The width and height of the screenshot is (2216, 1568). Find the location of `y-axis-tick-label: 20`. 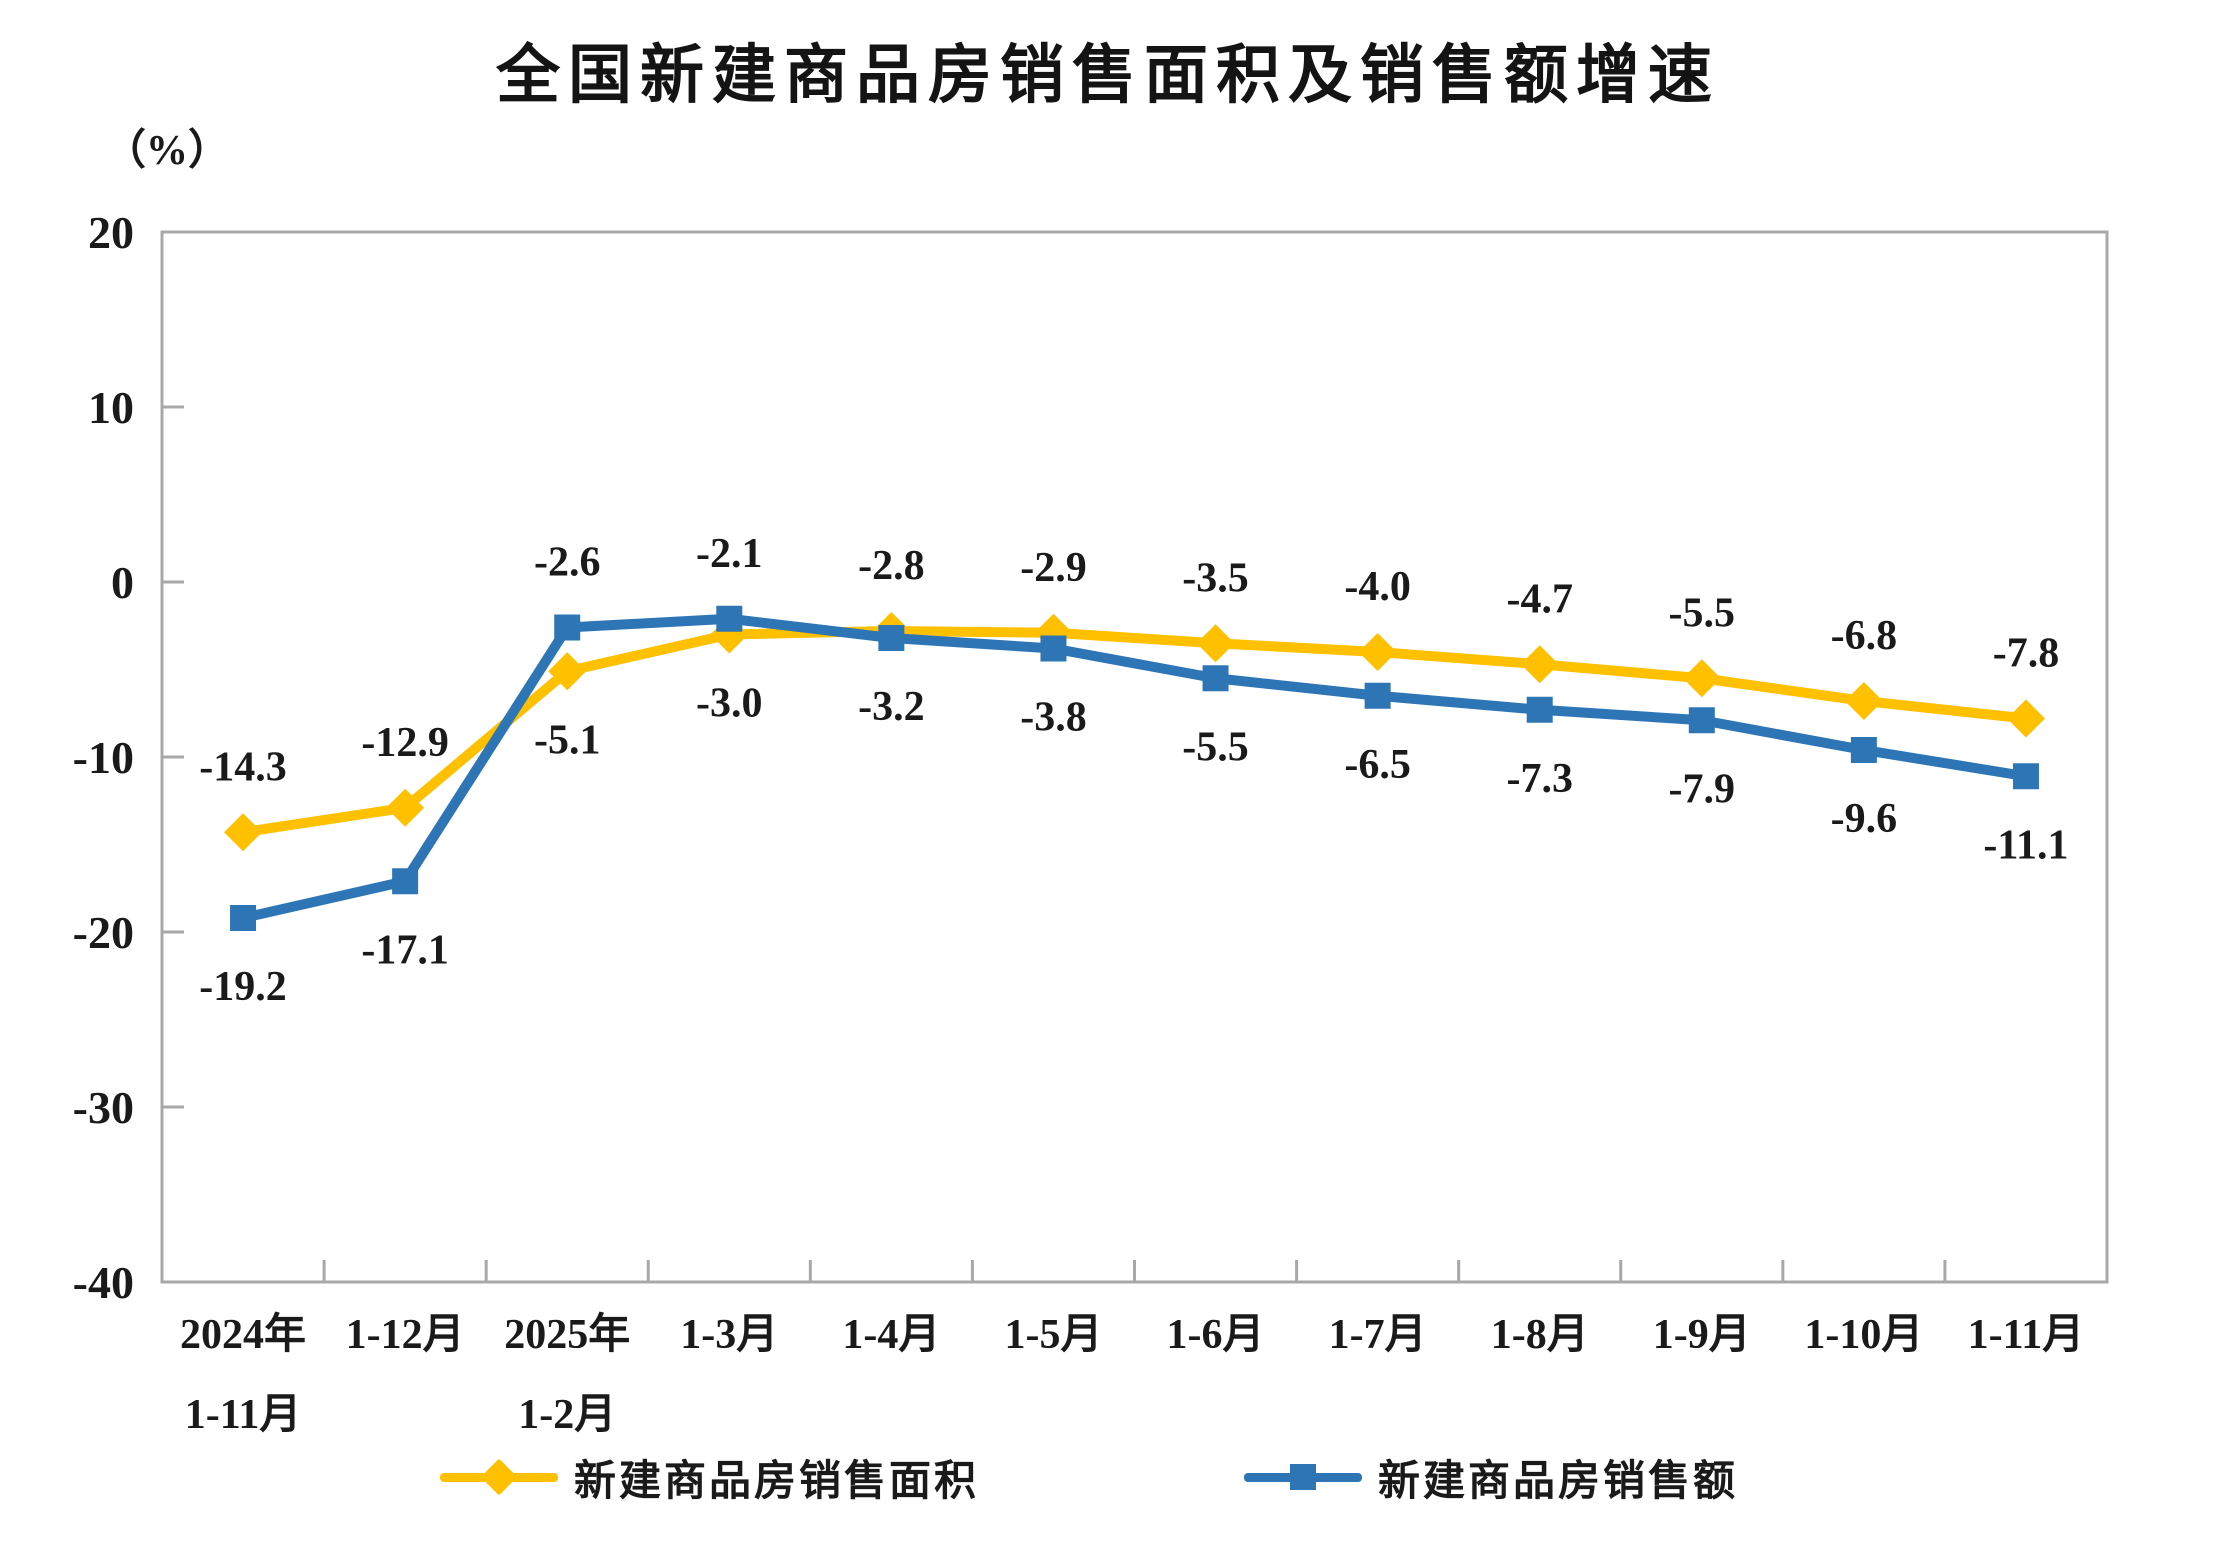

y-axis-tick-label: 20 is located at coordinates (111, 232).